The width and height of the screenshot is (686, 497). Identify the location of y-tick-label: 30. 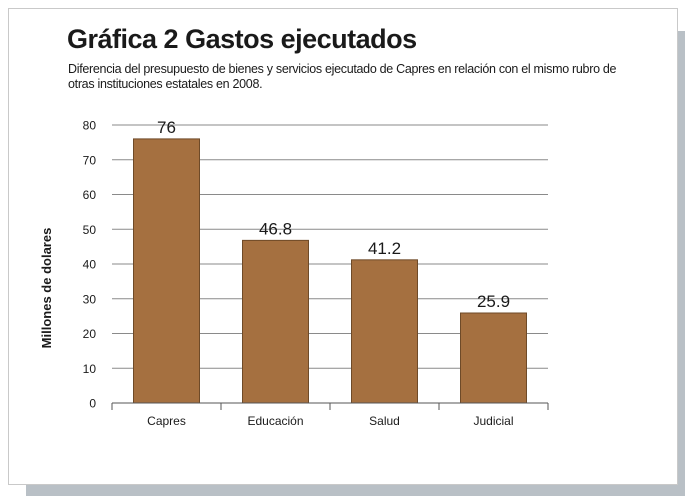
(90, 299).